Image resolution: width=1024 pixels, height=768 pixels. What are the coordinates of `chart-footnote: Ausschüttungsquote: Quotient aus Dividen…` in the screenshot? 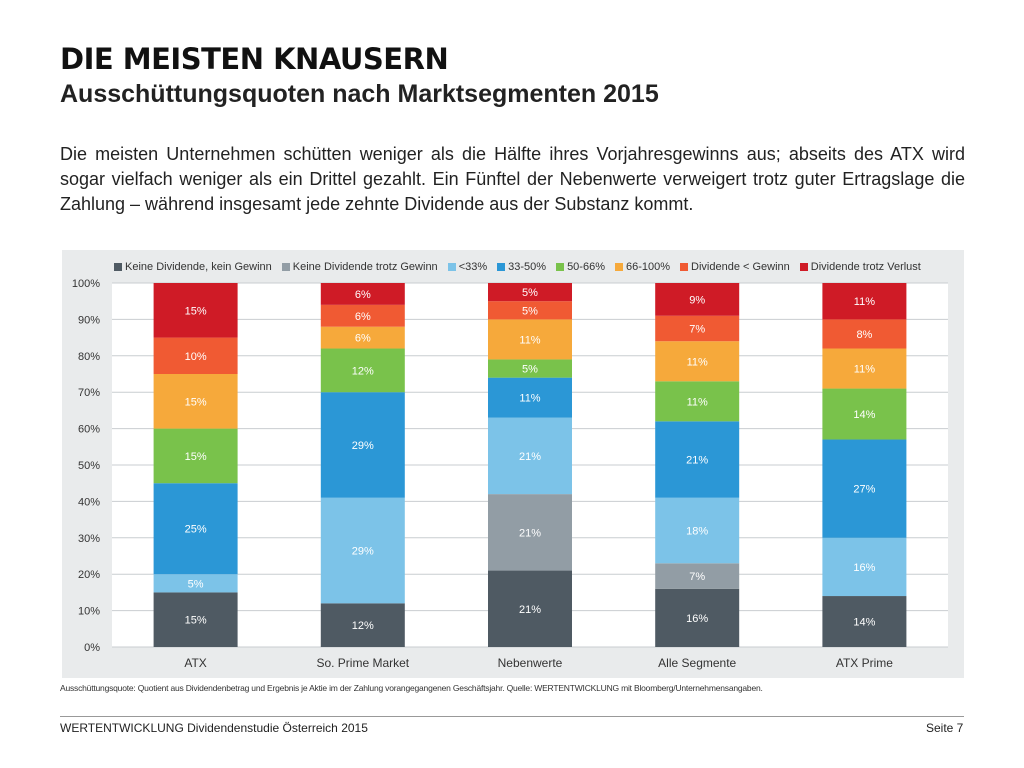 It's located at (411, 688).